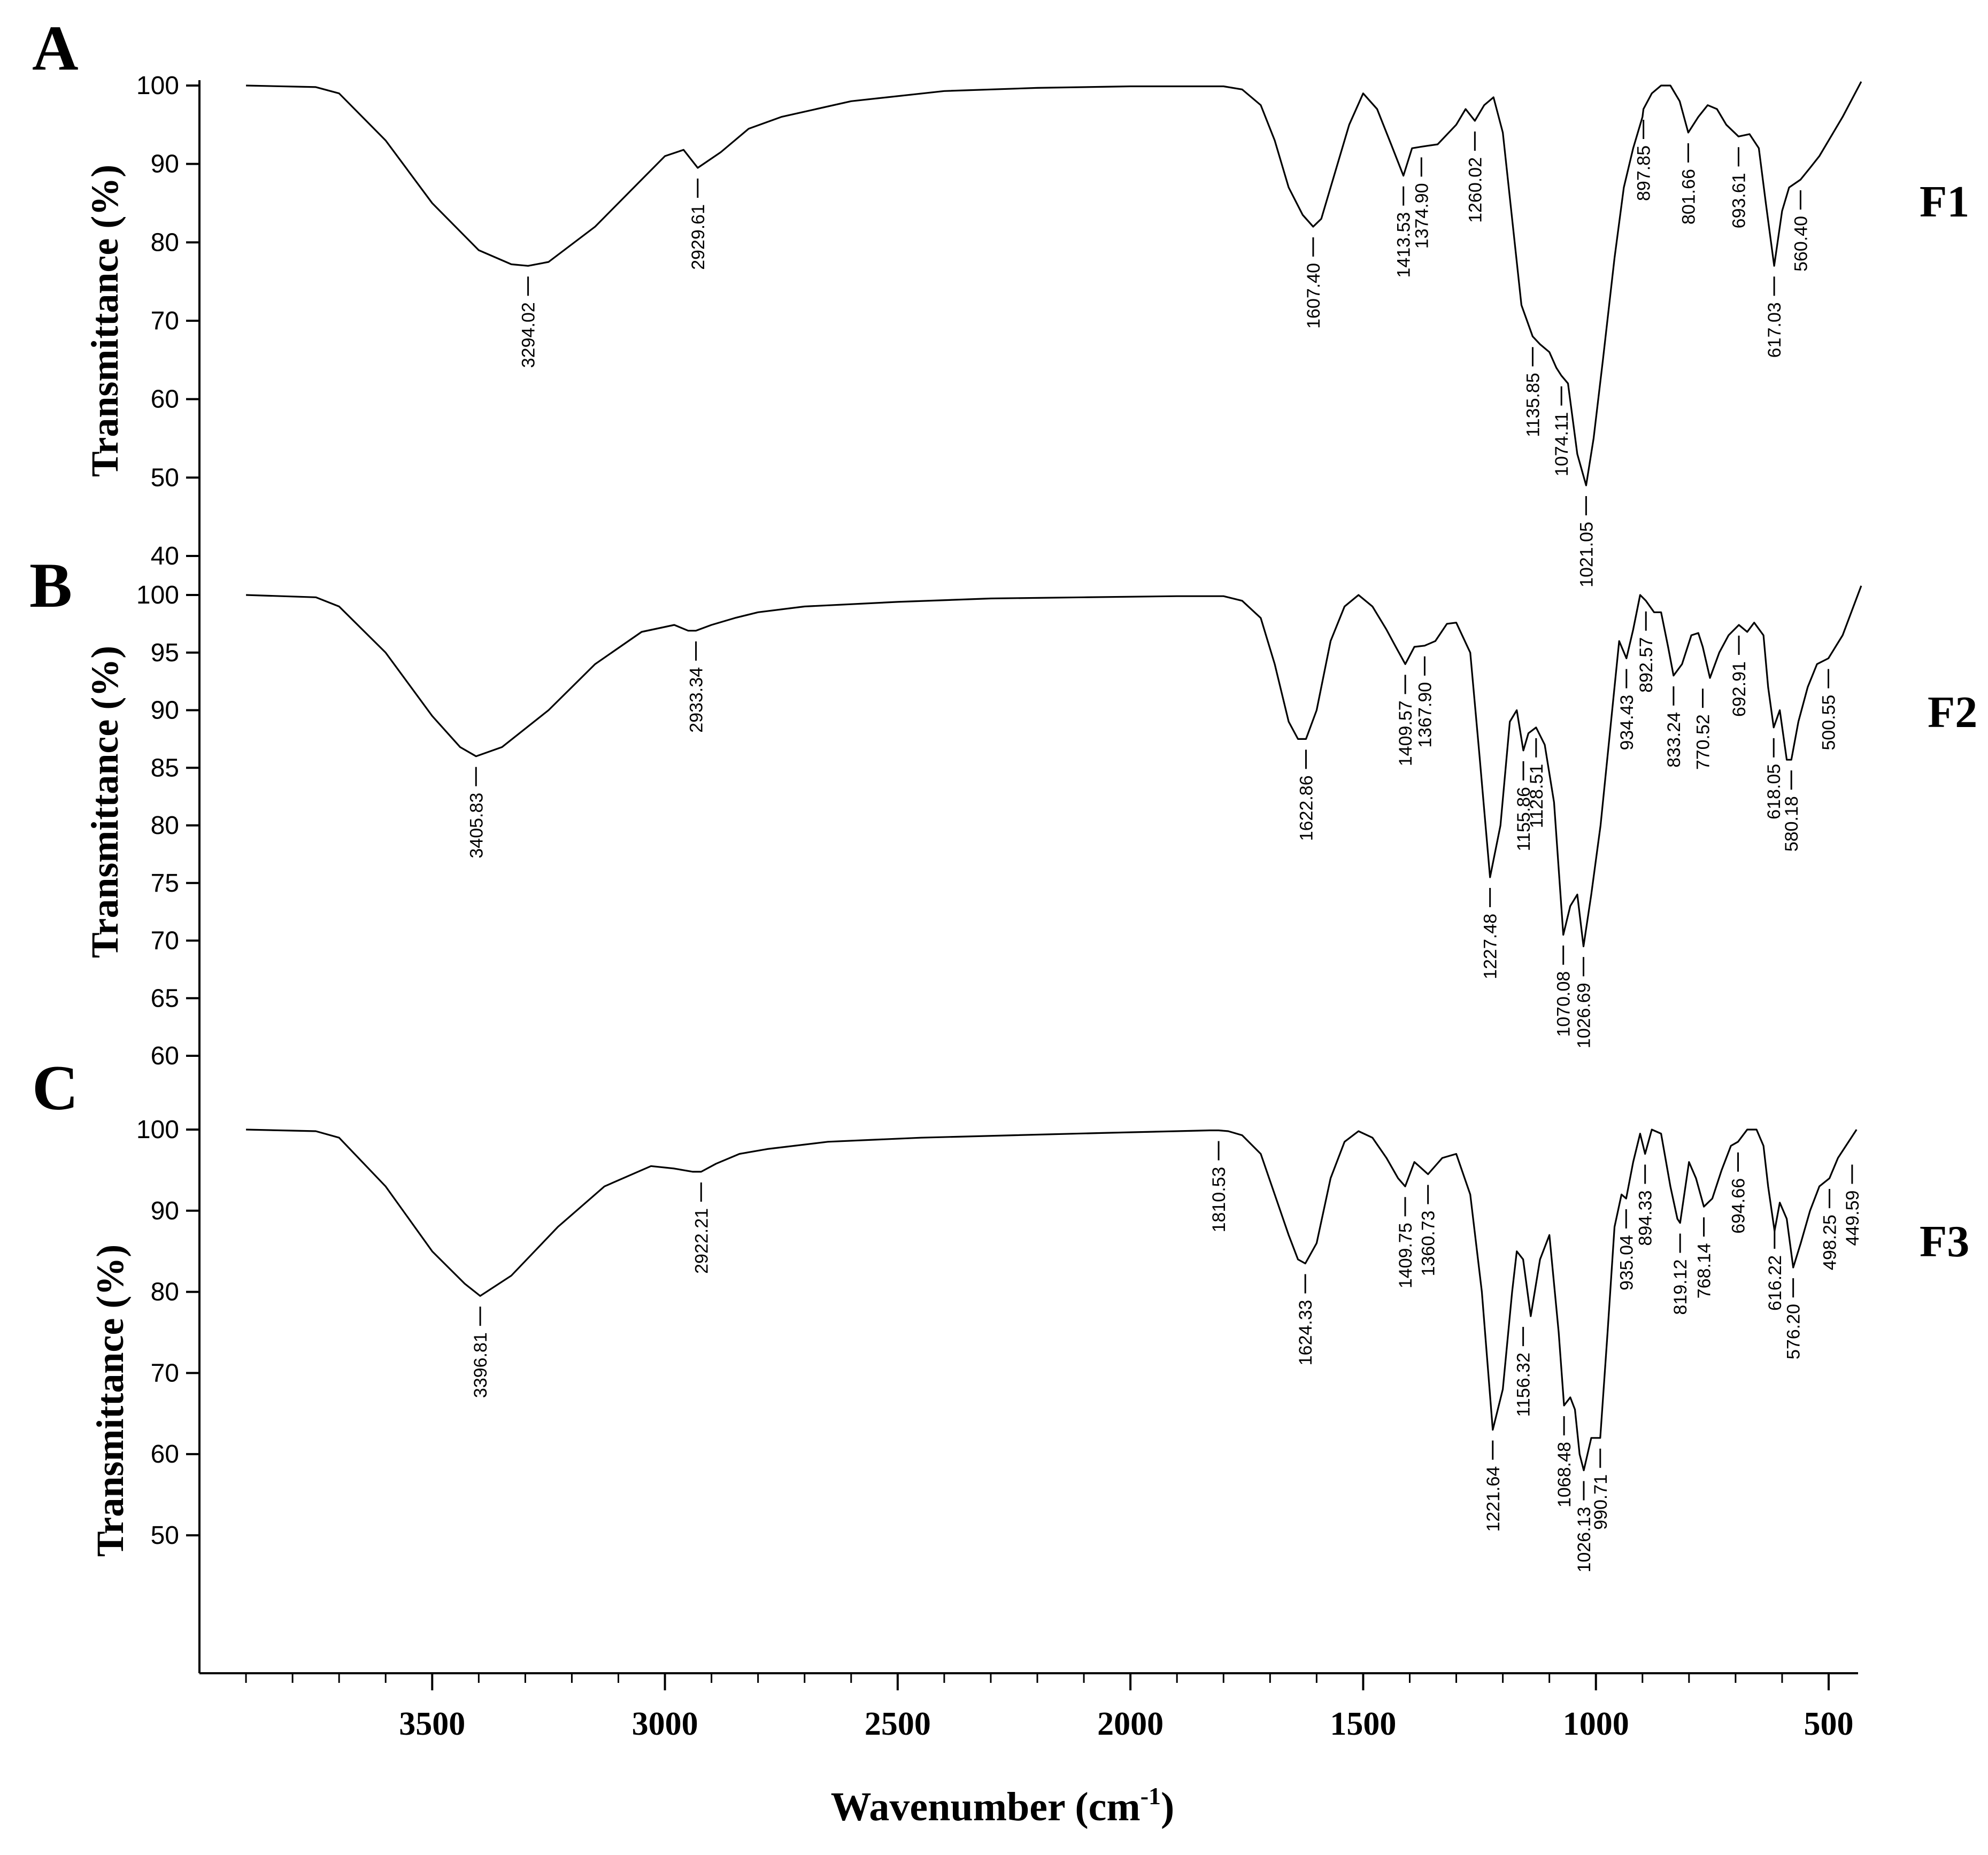 The image size is (1988, 1855). What do you see at coordinates (432, 1724) in the screenshot?
I see `x-tick-label: 3500` at bounding box center [432, 1724].